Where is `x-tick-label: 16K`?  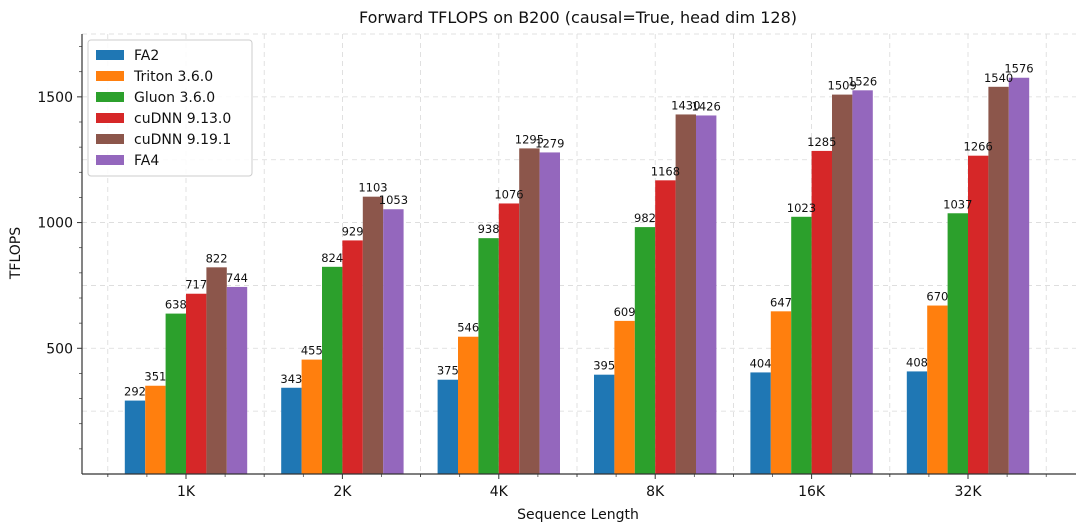
x-tick-label: 16K is located at coordinates (812, 492).